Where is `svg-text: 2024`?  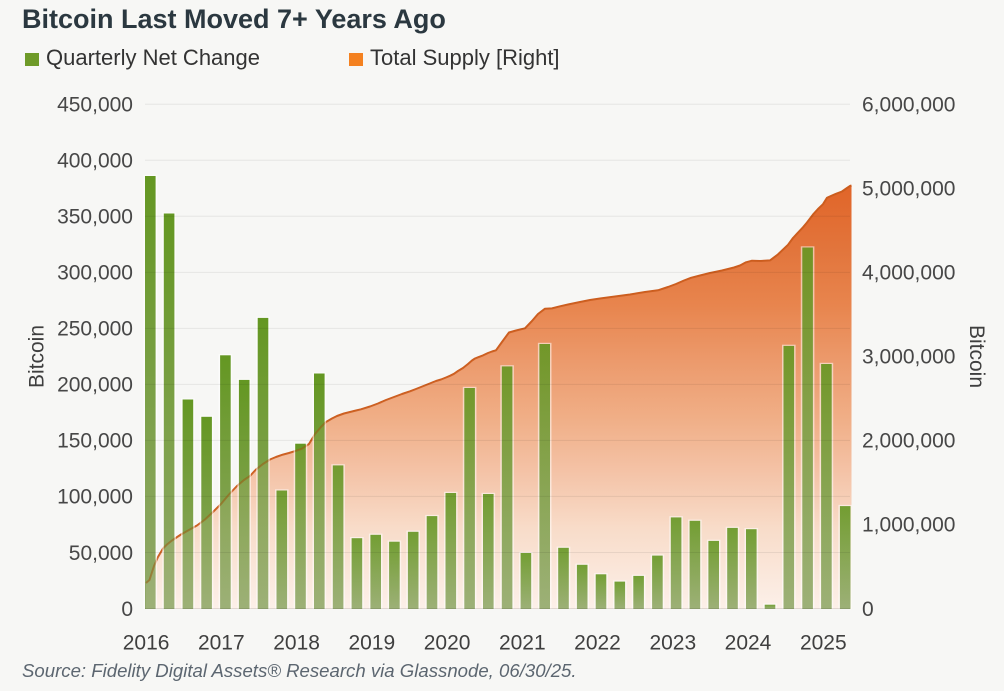 svg-text: 2024 is located at coordinates (748, 643).